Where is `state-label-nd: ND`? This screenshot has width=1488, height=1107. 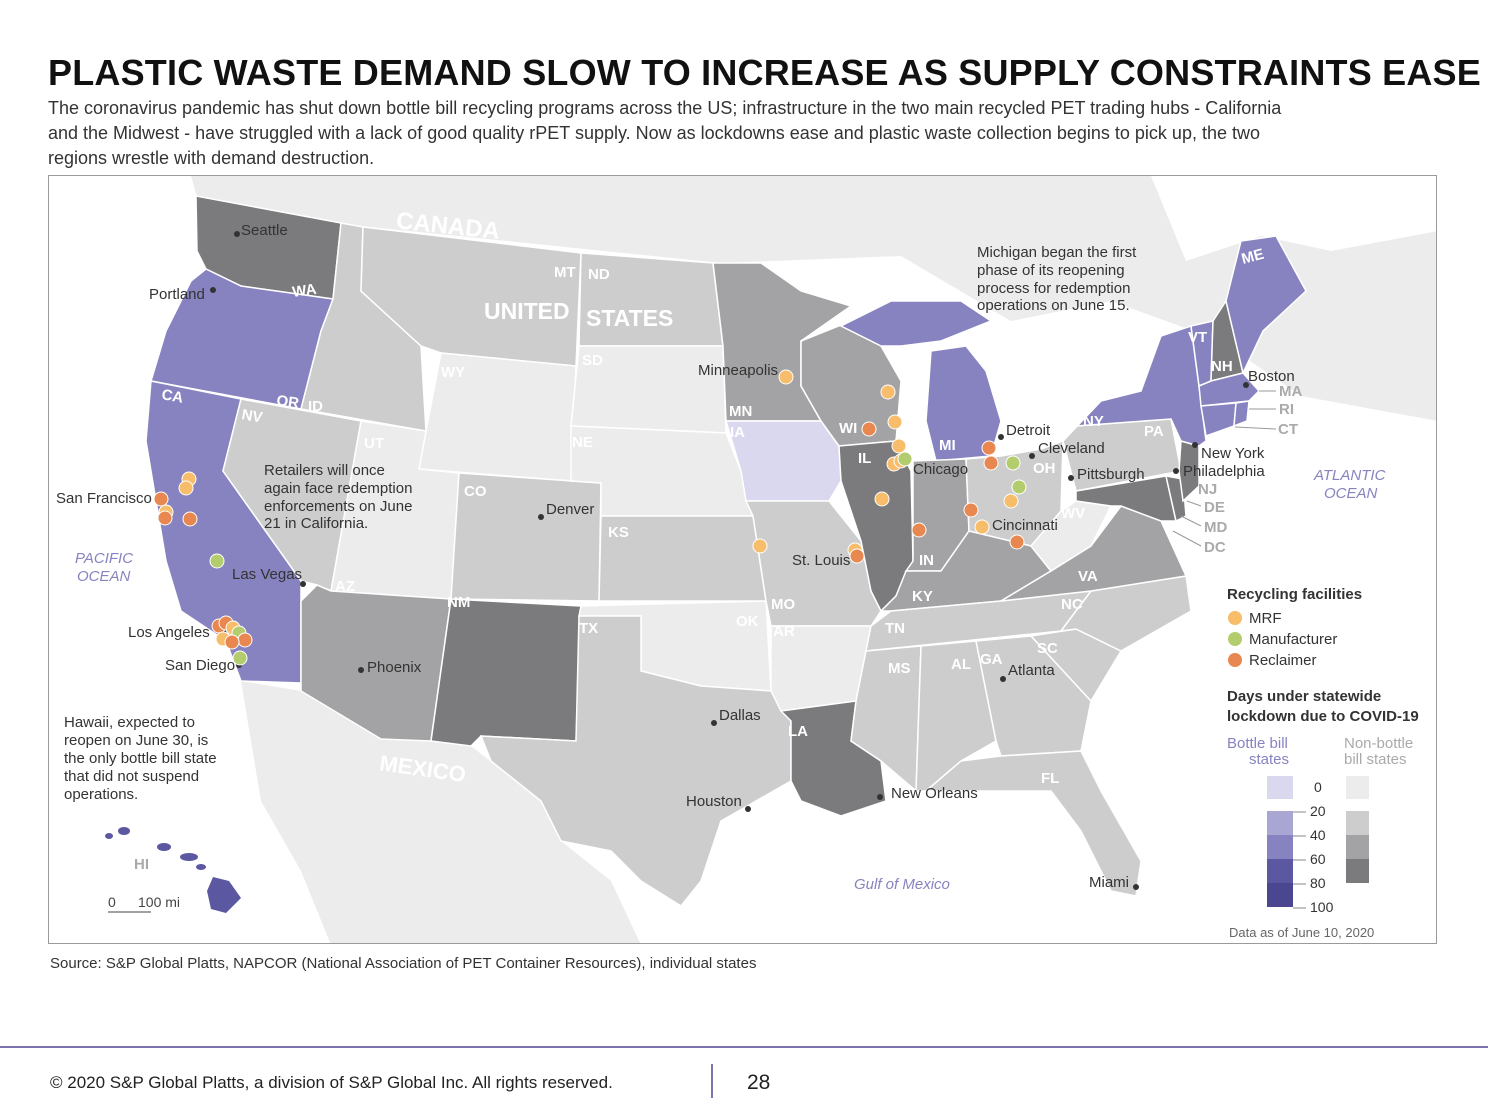 state-label-nd: ND is located at coordinates (599, 274).